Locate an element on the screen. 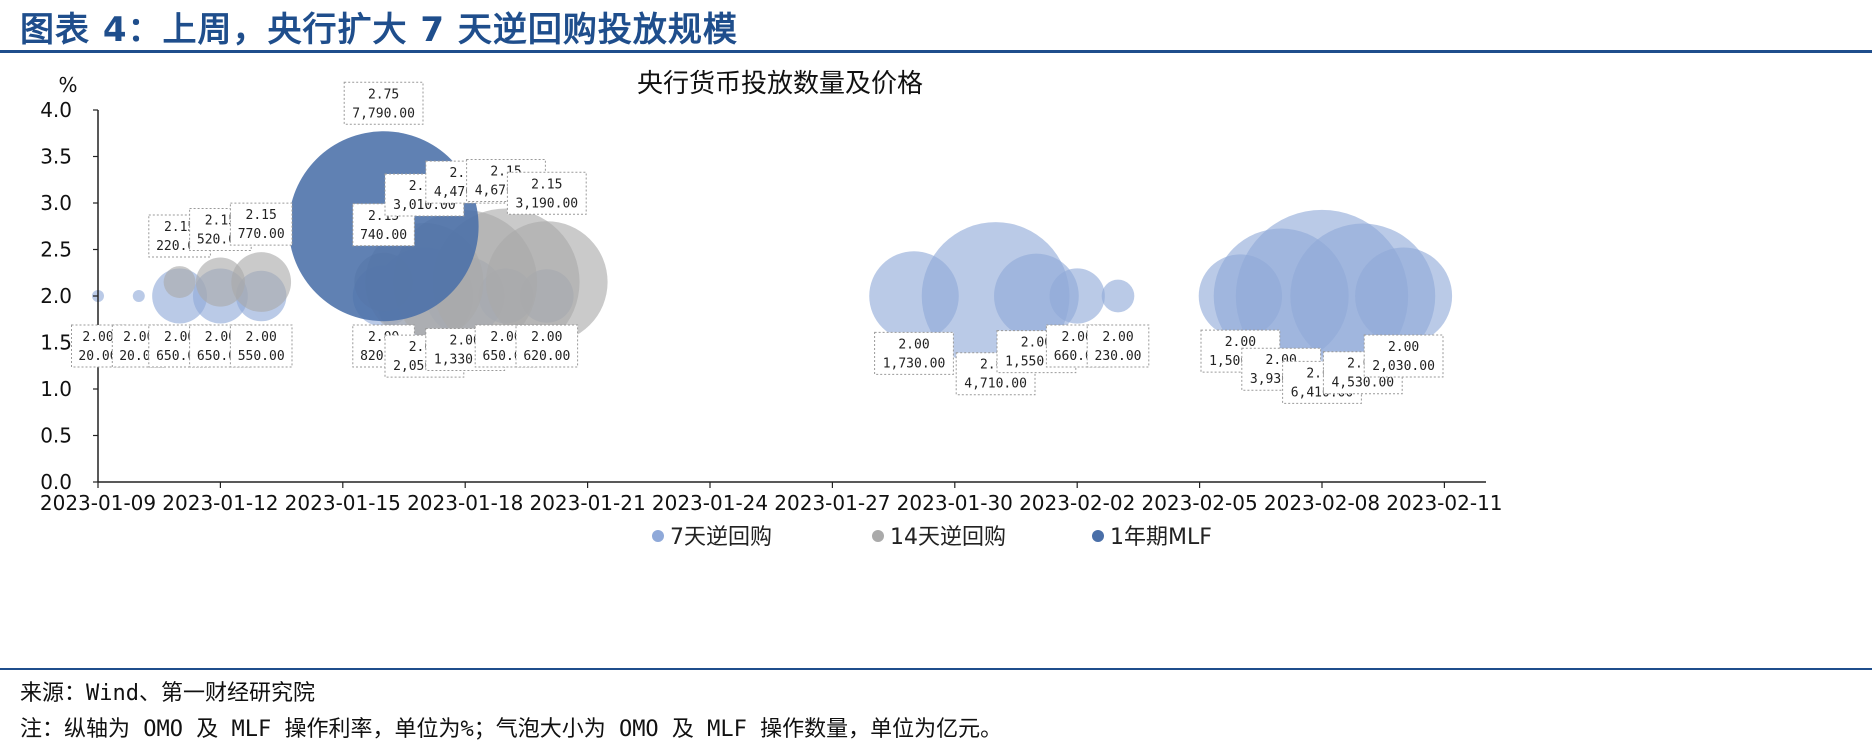 The image size is (1872, 746). page-title: 图表 4：上周，央行扩大 7 天逆回购投放规模 is located at coordinates (379, 30).